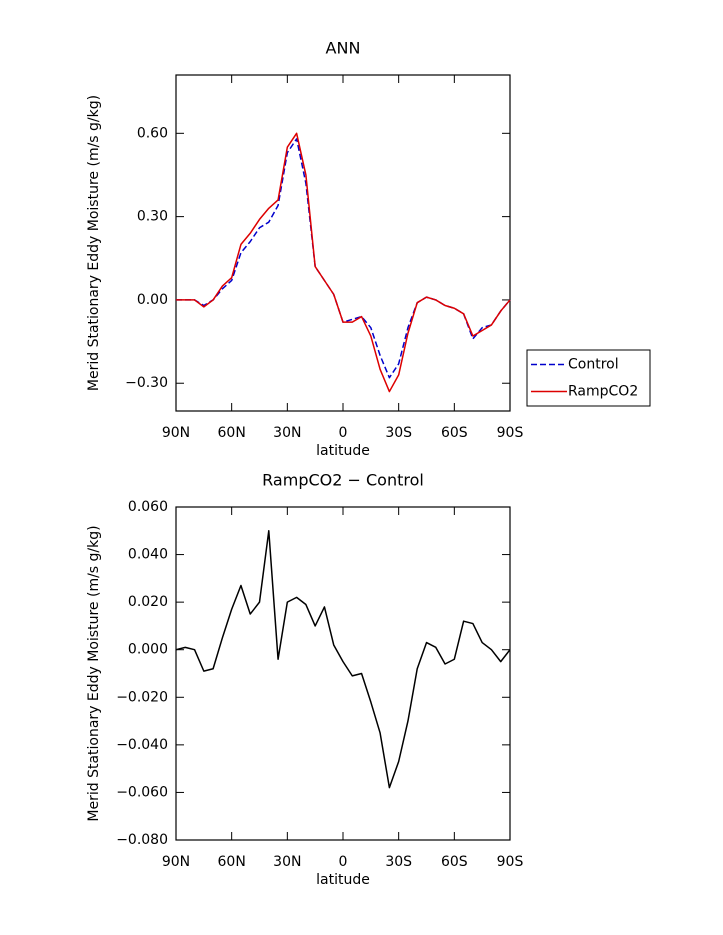 This screenshot has width=723, height=935. What do you see at coordinates (343, 480) in the screenshot?
I see `chart-title: RampCO2 − Control` at bounding box center [343, 480].